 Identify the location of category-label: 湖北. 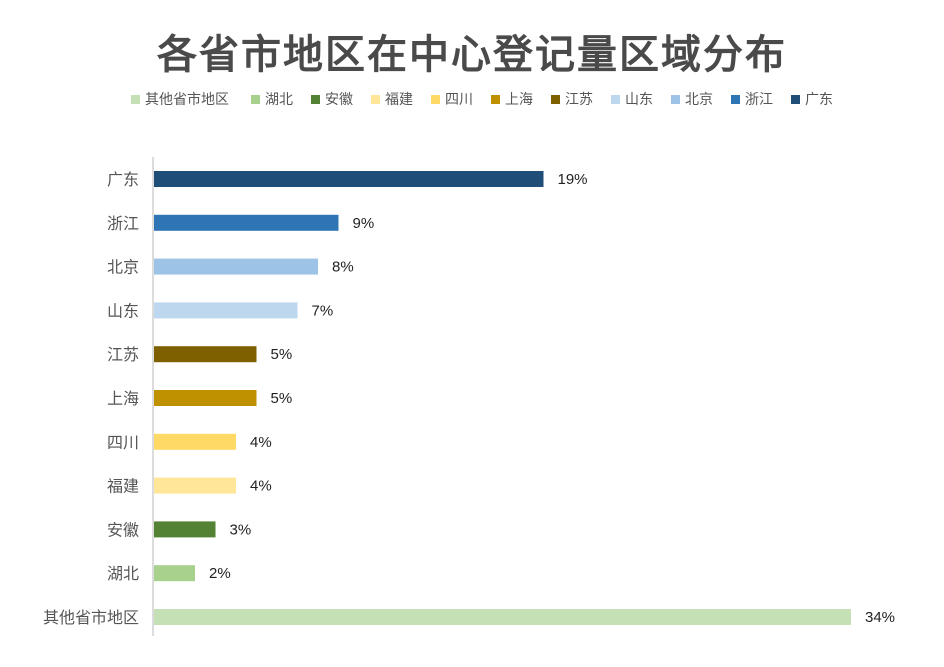
(123, 573).